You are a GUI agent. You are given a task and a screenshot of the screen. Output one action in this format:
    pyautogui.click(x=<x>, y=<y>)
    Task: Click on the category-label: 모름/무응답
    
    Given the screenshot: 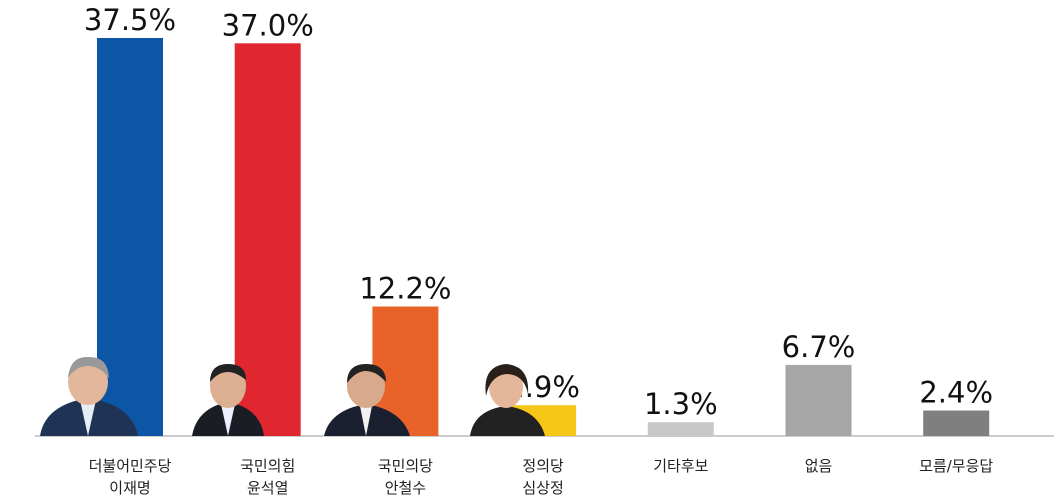 What is the action you would take?
    pyautogui.click(x=956, y=466)
    